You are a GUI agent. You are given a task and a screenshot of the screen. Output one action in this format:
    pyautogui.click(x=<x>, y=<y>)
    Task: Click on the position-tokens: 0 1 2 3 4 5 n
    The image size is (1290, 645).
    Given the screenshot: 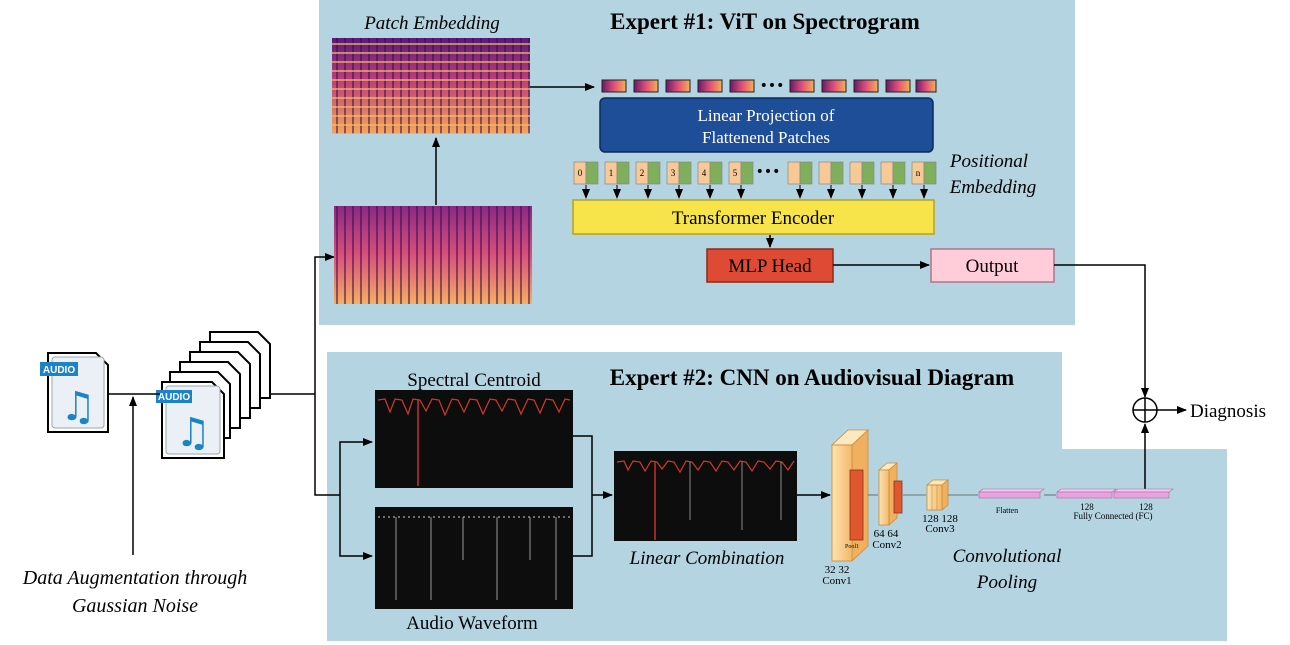 What is the action you would take?
    pyautogui.click(x=755, y=173)
    